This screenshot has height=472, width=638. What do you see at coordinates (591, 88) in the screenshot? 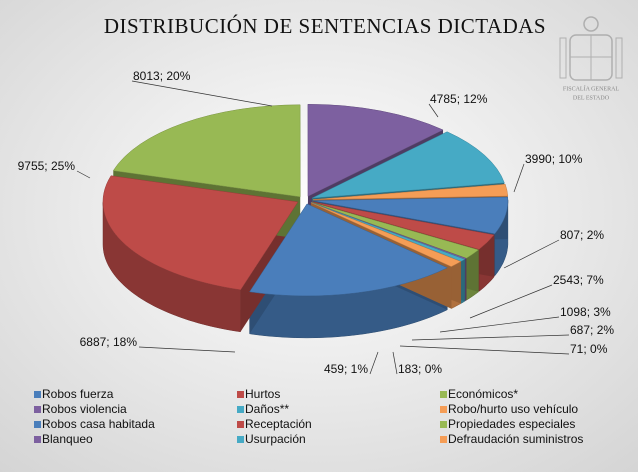
I see `logo-text: FISCALÍA GENERAL` at bounding box center [591, 88].